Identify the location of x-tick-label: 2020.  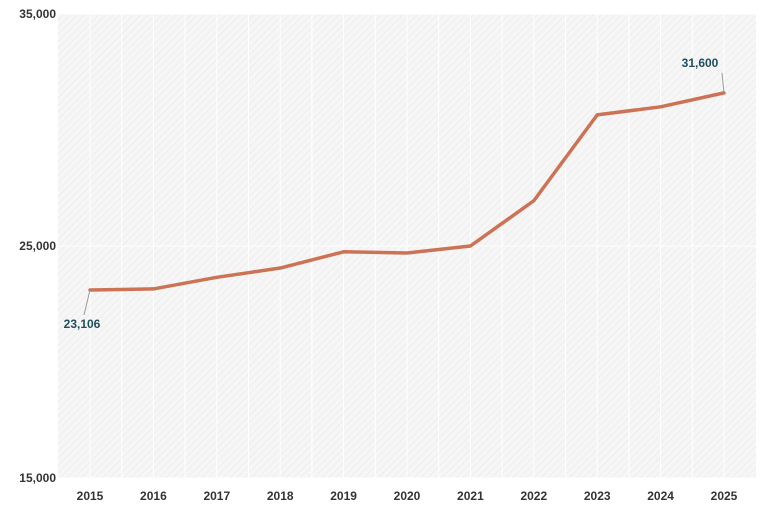
(407, 496).